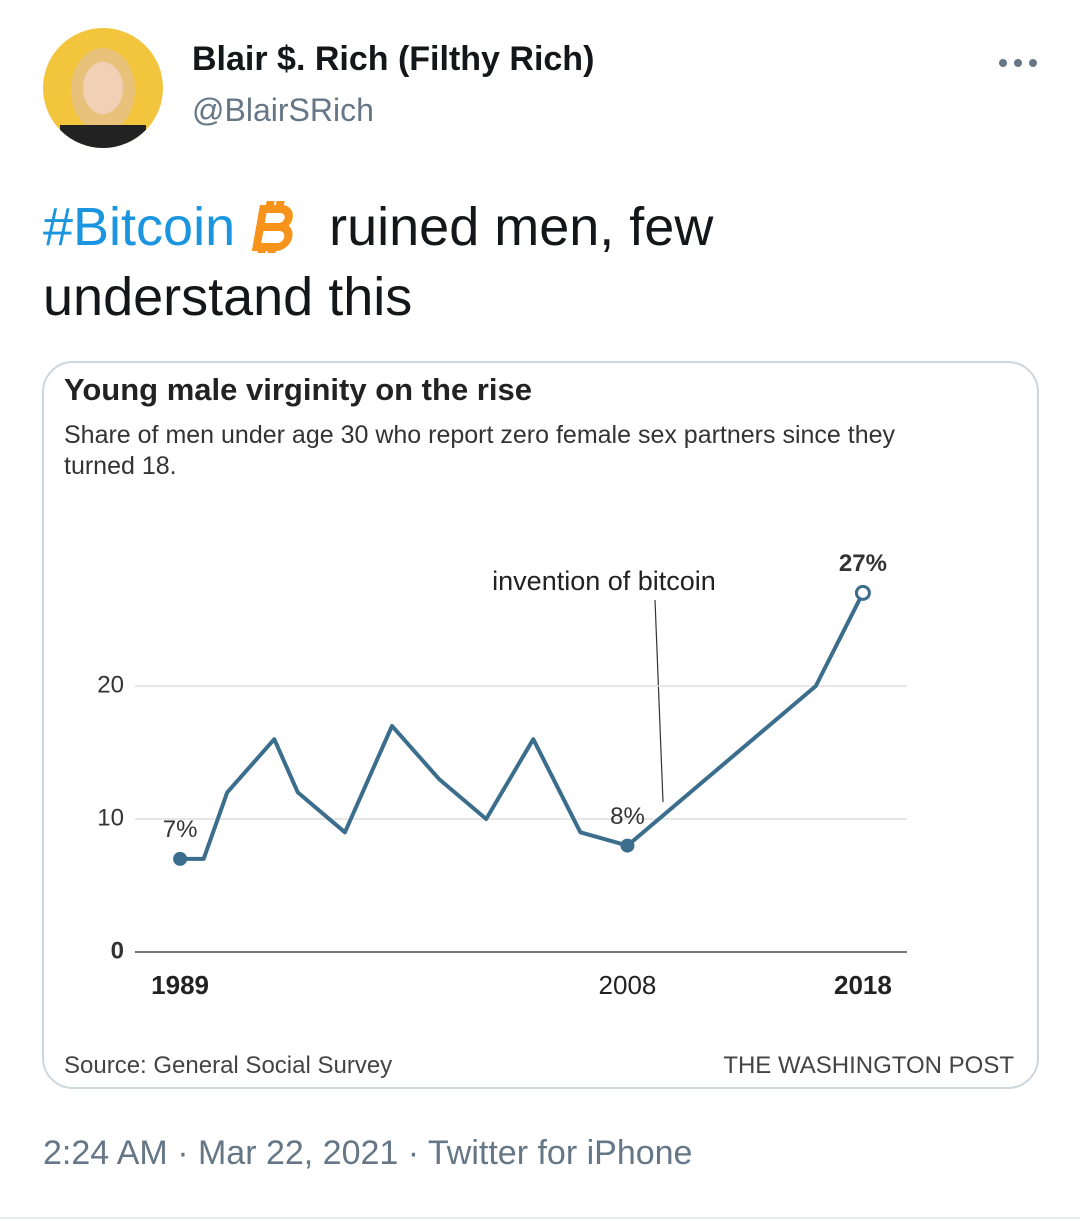 This screenshot has width=1080, height=1221. What do you see at coordinates (283, 110) in the screenshot?
I see `handle: @BlairSRich` at bounding box center [283, 110].